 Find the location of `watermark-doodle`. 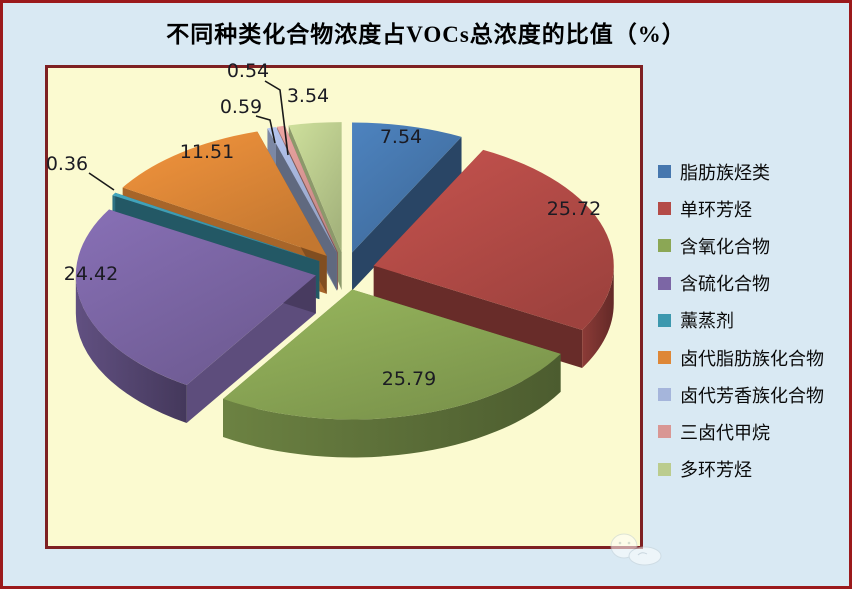

watermark-doodle is located at coordinates (636, 549).